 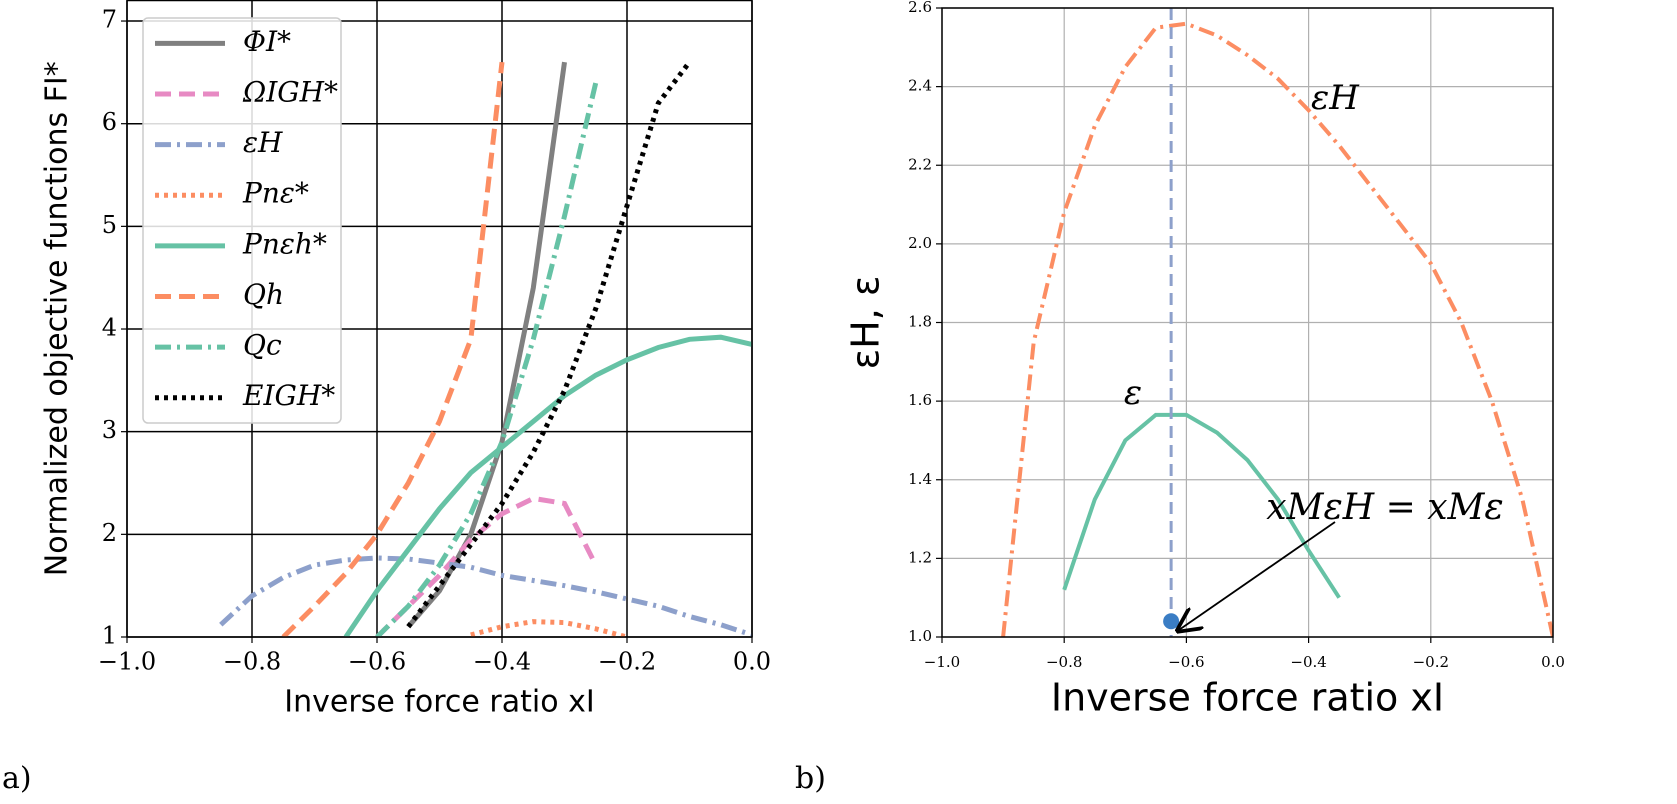 I want to click on y-tick-label: 6, so click(x=109, y=122).